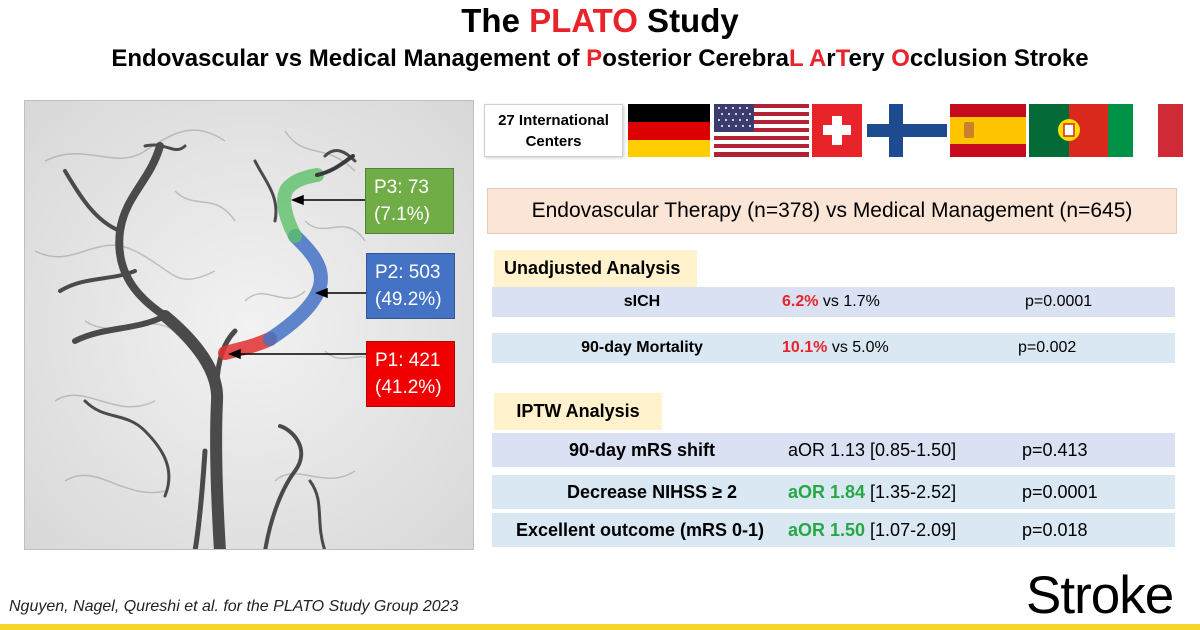 Image resolution: width=1200 pixels, height=630 pixels. I want to click on page-title: The PLATO Study, so click(600, 20).